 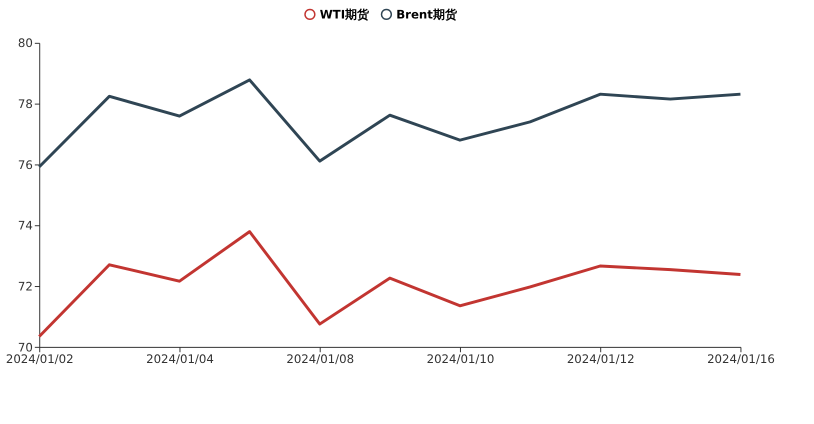 I want to click on y-tick-label: 78, so click(x=25, y=104).